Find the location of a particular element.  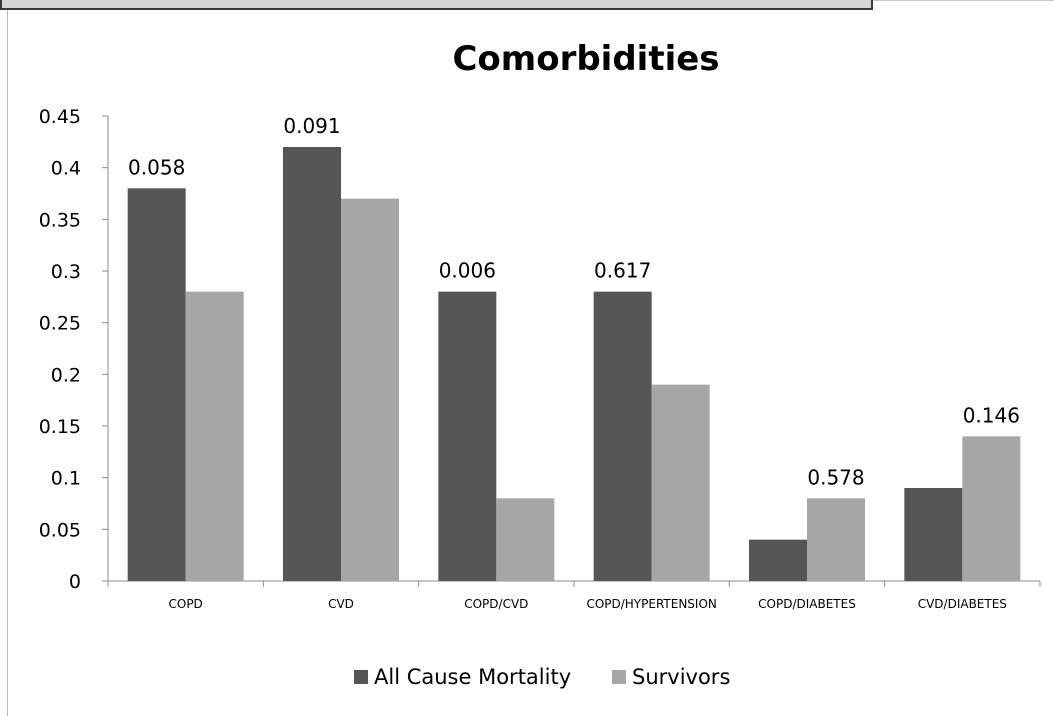

y-tick-label: 0.35 is located at coordinates (60, 220).